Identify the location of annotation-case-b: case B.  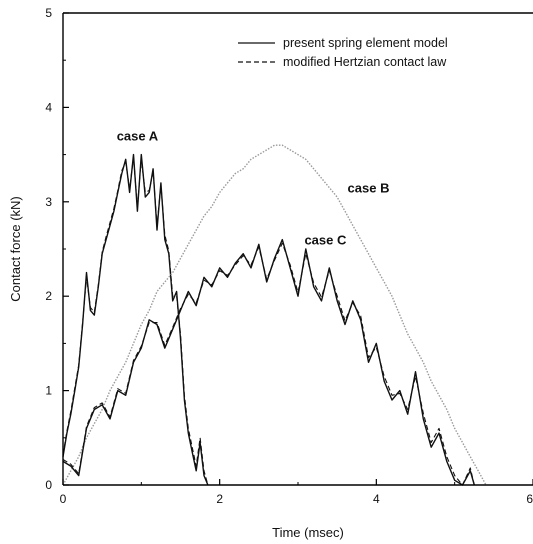
(369, 187).